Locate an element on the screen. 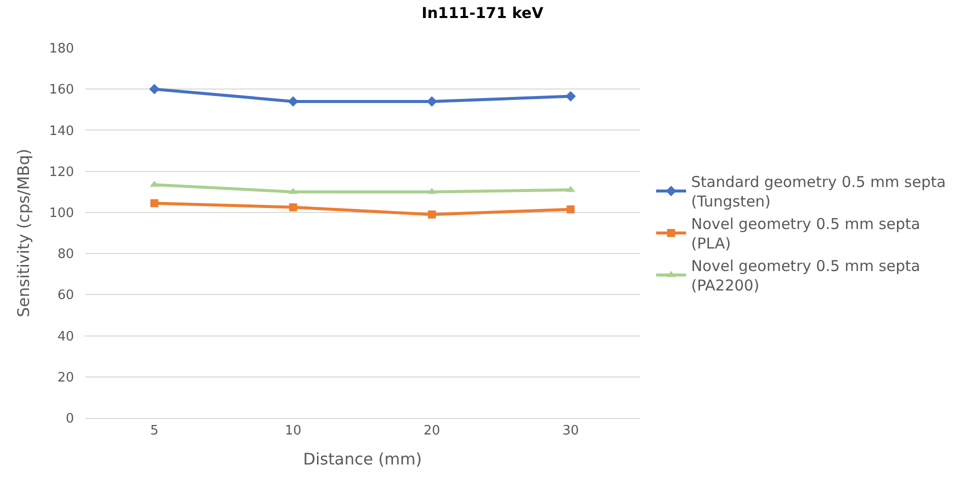  legend-label: Standard geometry 0.5 mm septa (Tungsten) is located at coordinates (818, 192).